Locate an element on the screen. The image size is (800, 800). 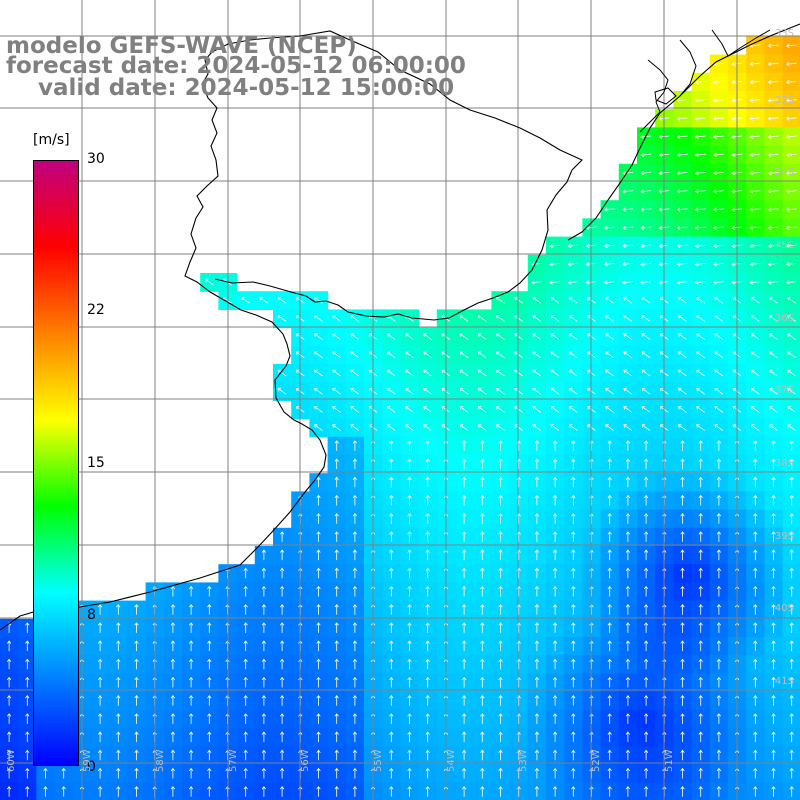
lon-label: 58W is located at coordinates (160, 760).